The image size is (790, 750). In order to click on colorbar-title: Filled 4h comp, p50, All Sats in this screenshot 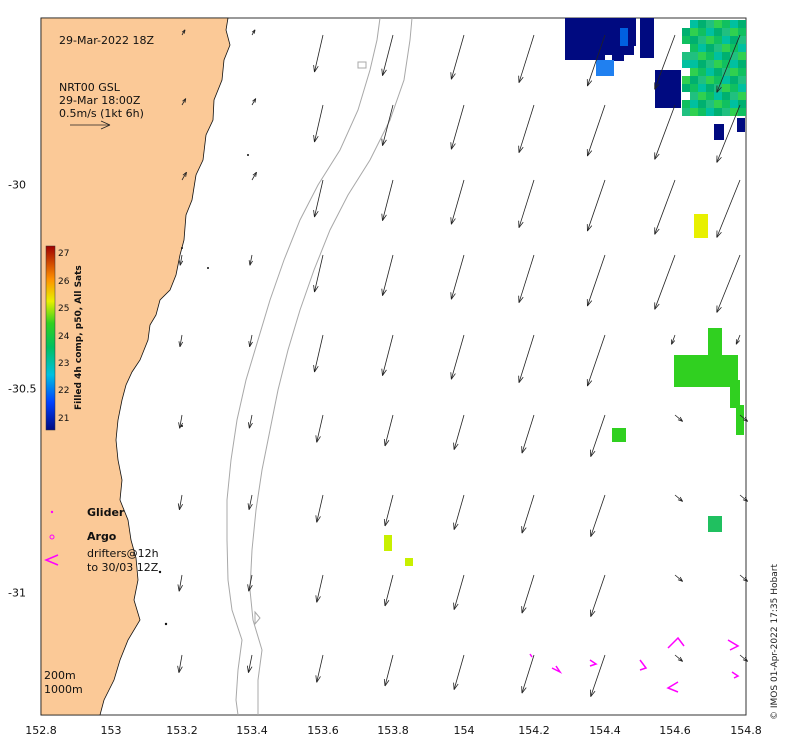, I will do `click(79, 337)`.